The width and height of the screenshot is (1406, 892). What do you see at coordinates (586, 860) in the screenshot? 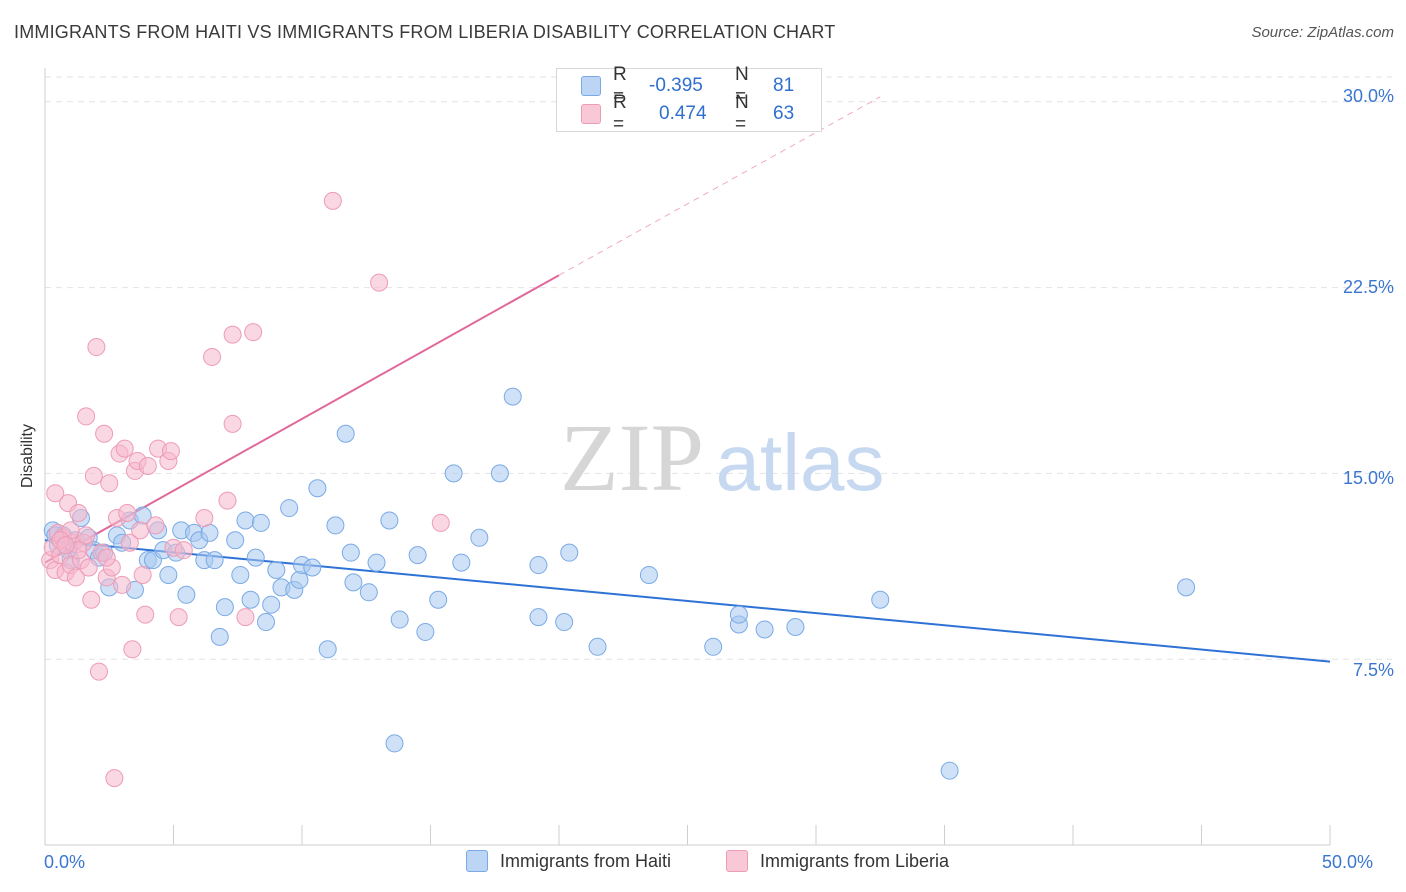
I see `haiti-legend-label: Immigrants from Haiti` at bounding box center [586, 860].